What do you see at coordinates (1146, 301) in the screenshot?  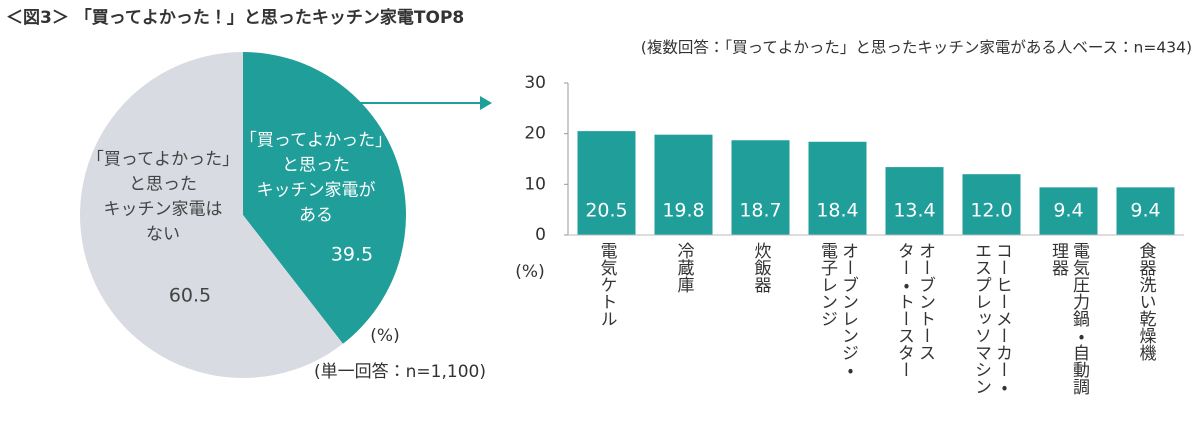 I see `x-tick-label: 食器洗い乾燥機` at bounding box center [1146, 301].